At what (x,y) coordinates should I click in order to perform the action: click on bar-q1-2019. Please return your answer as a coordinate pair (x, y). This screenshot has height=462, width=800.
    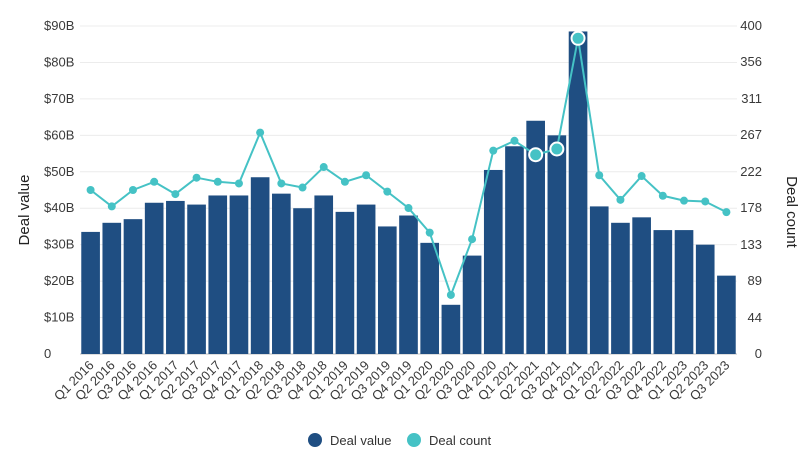
    Looking at the image, I should click on (345, 282).